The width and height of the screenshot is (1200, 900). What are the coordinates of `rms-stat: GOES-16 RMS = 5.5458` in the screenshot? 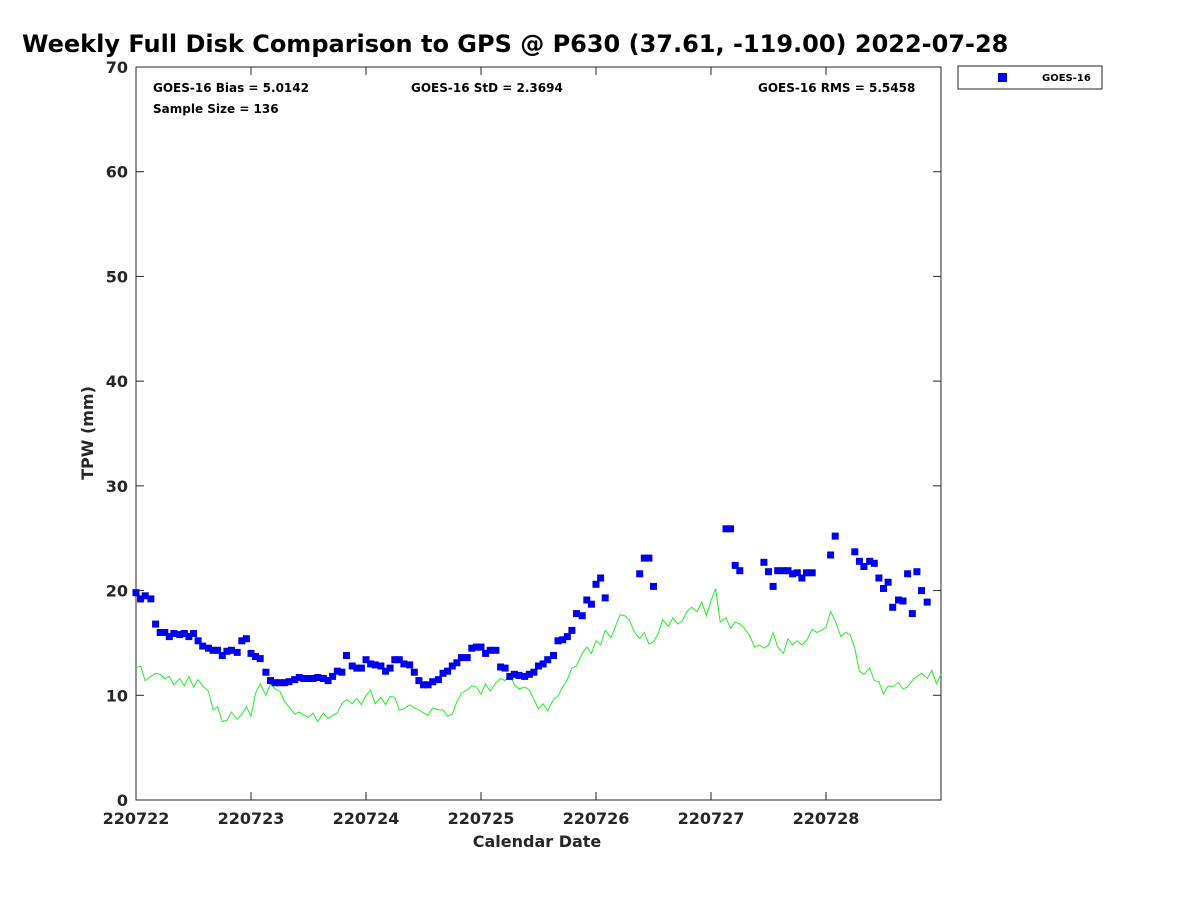 It's located at (836, 88).